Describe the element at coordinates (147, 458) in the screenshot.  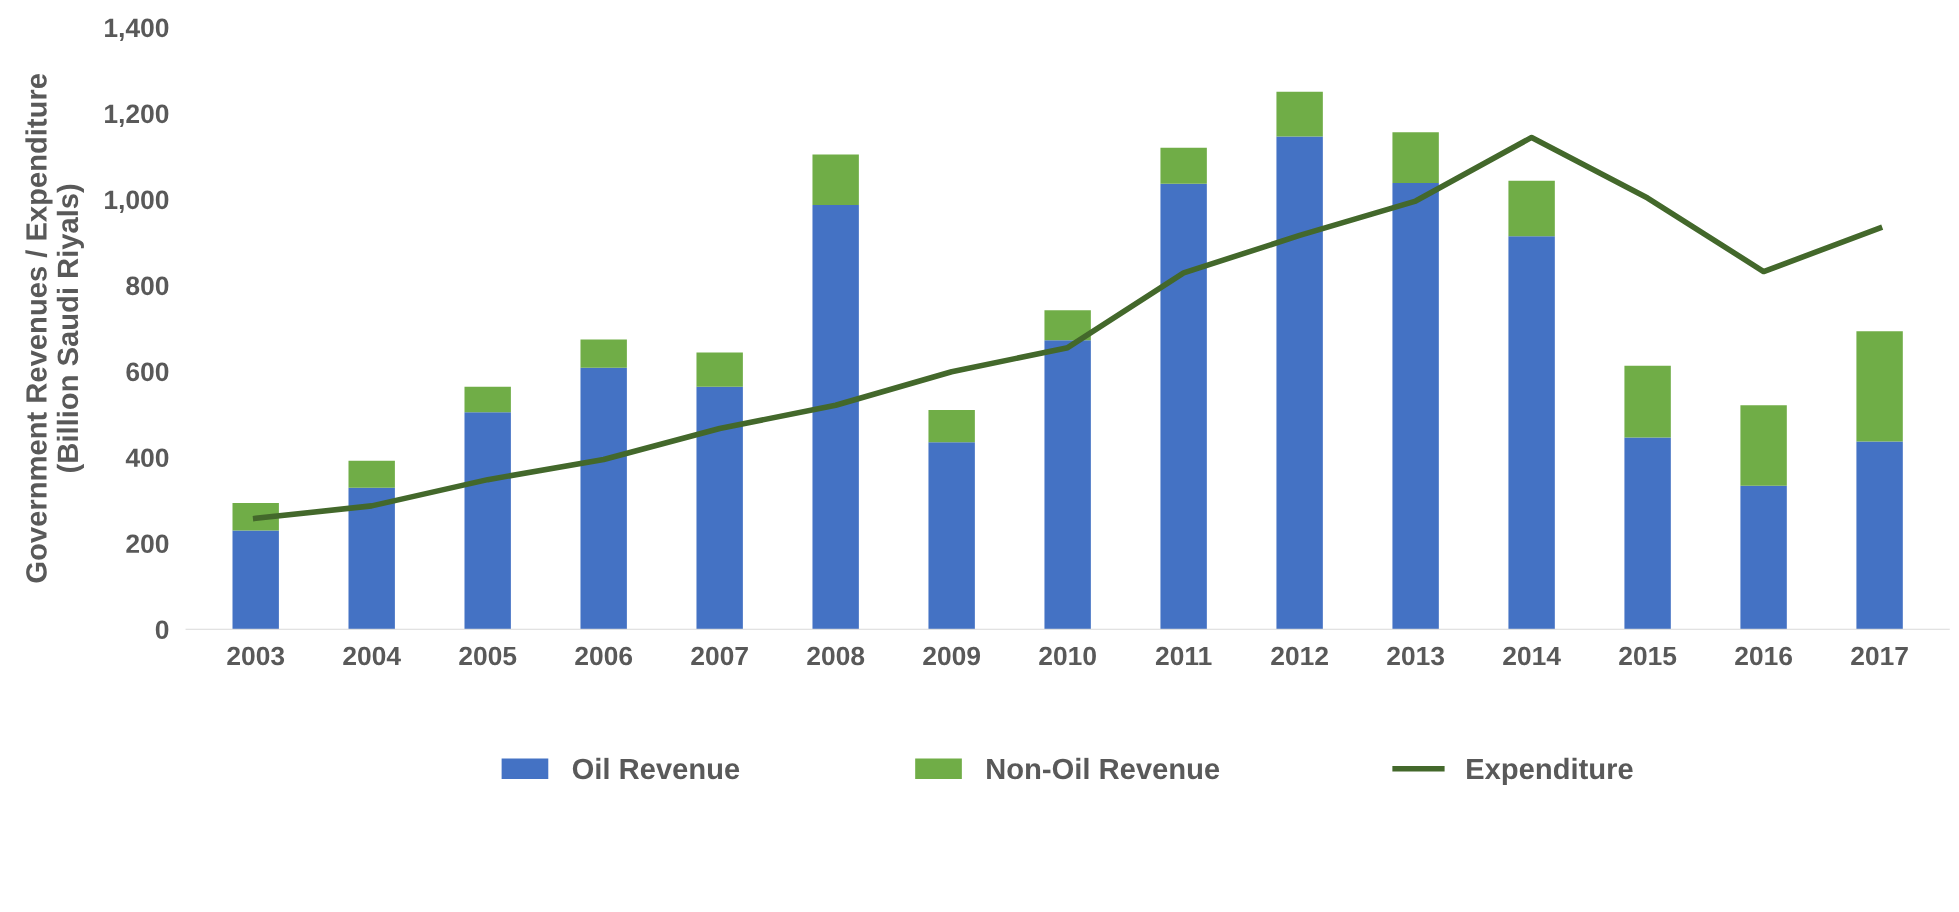
I see `y-tick-label: 400` at that location.